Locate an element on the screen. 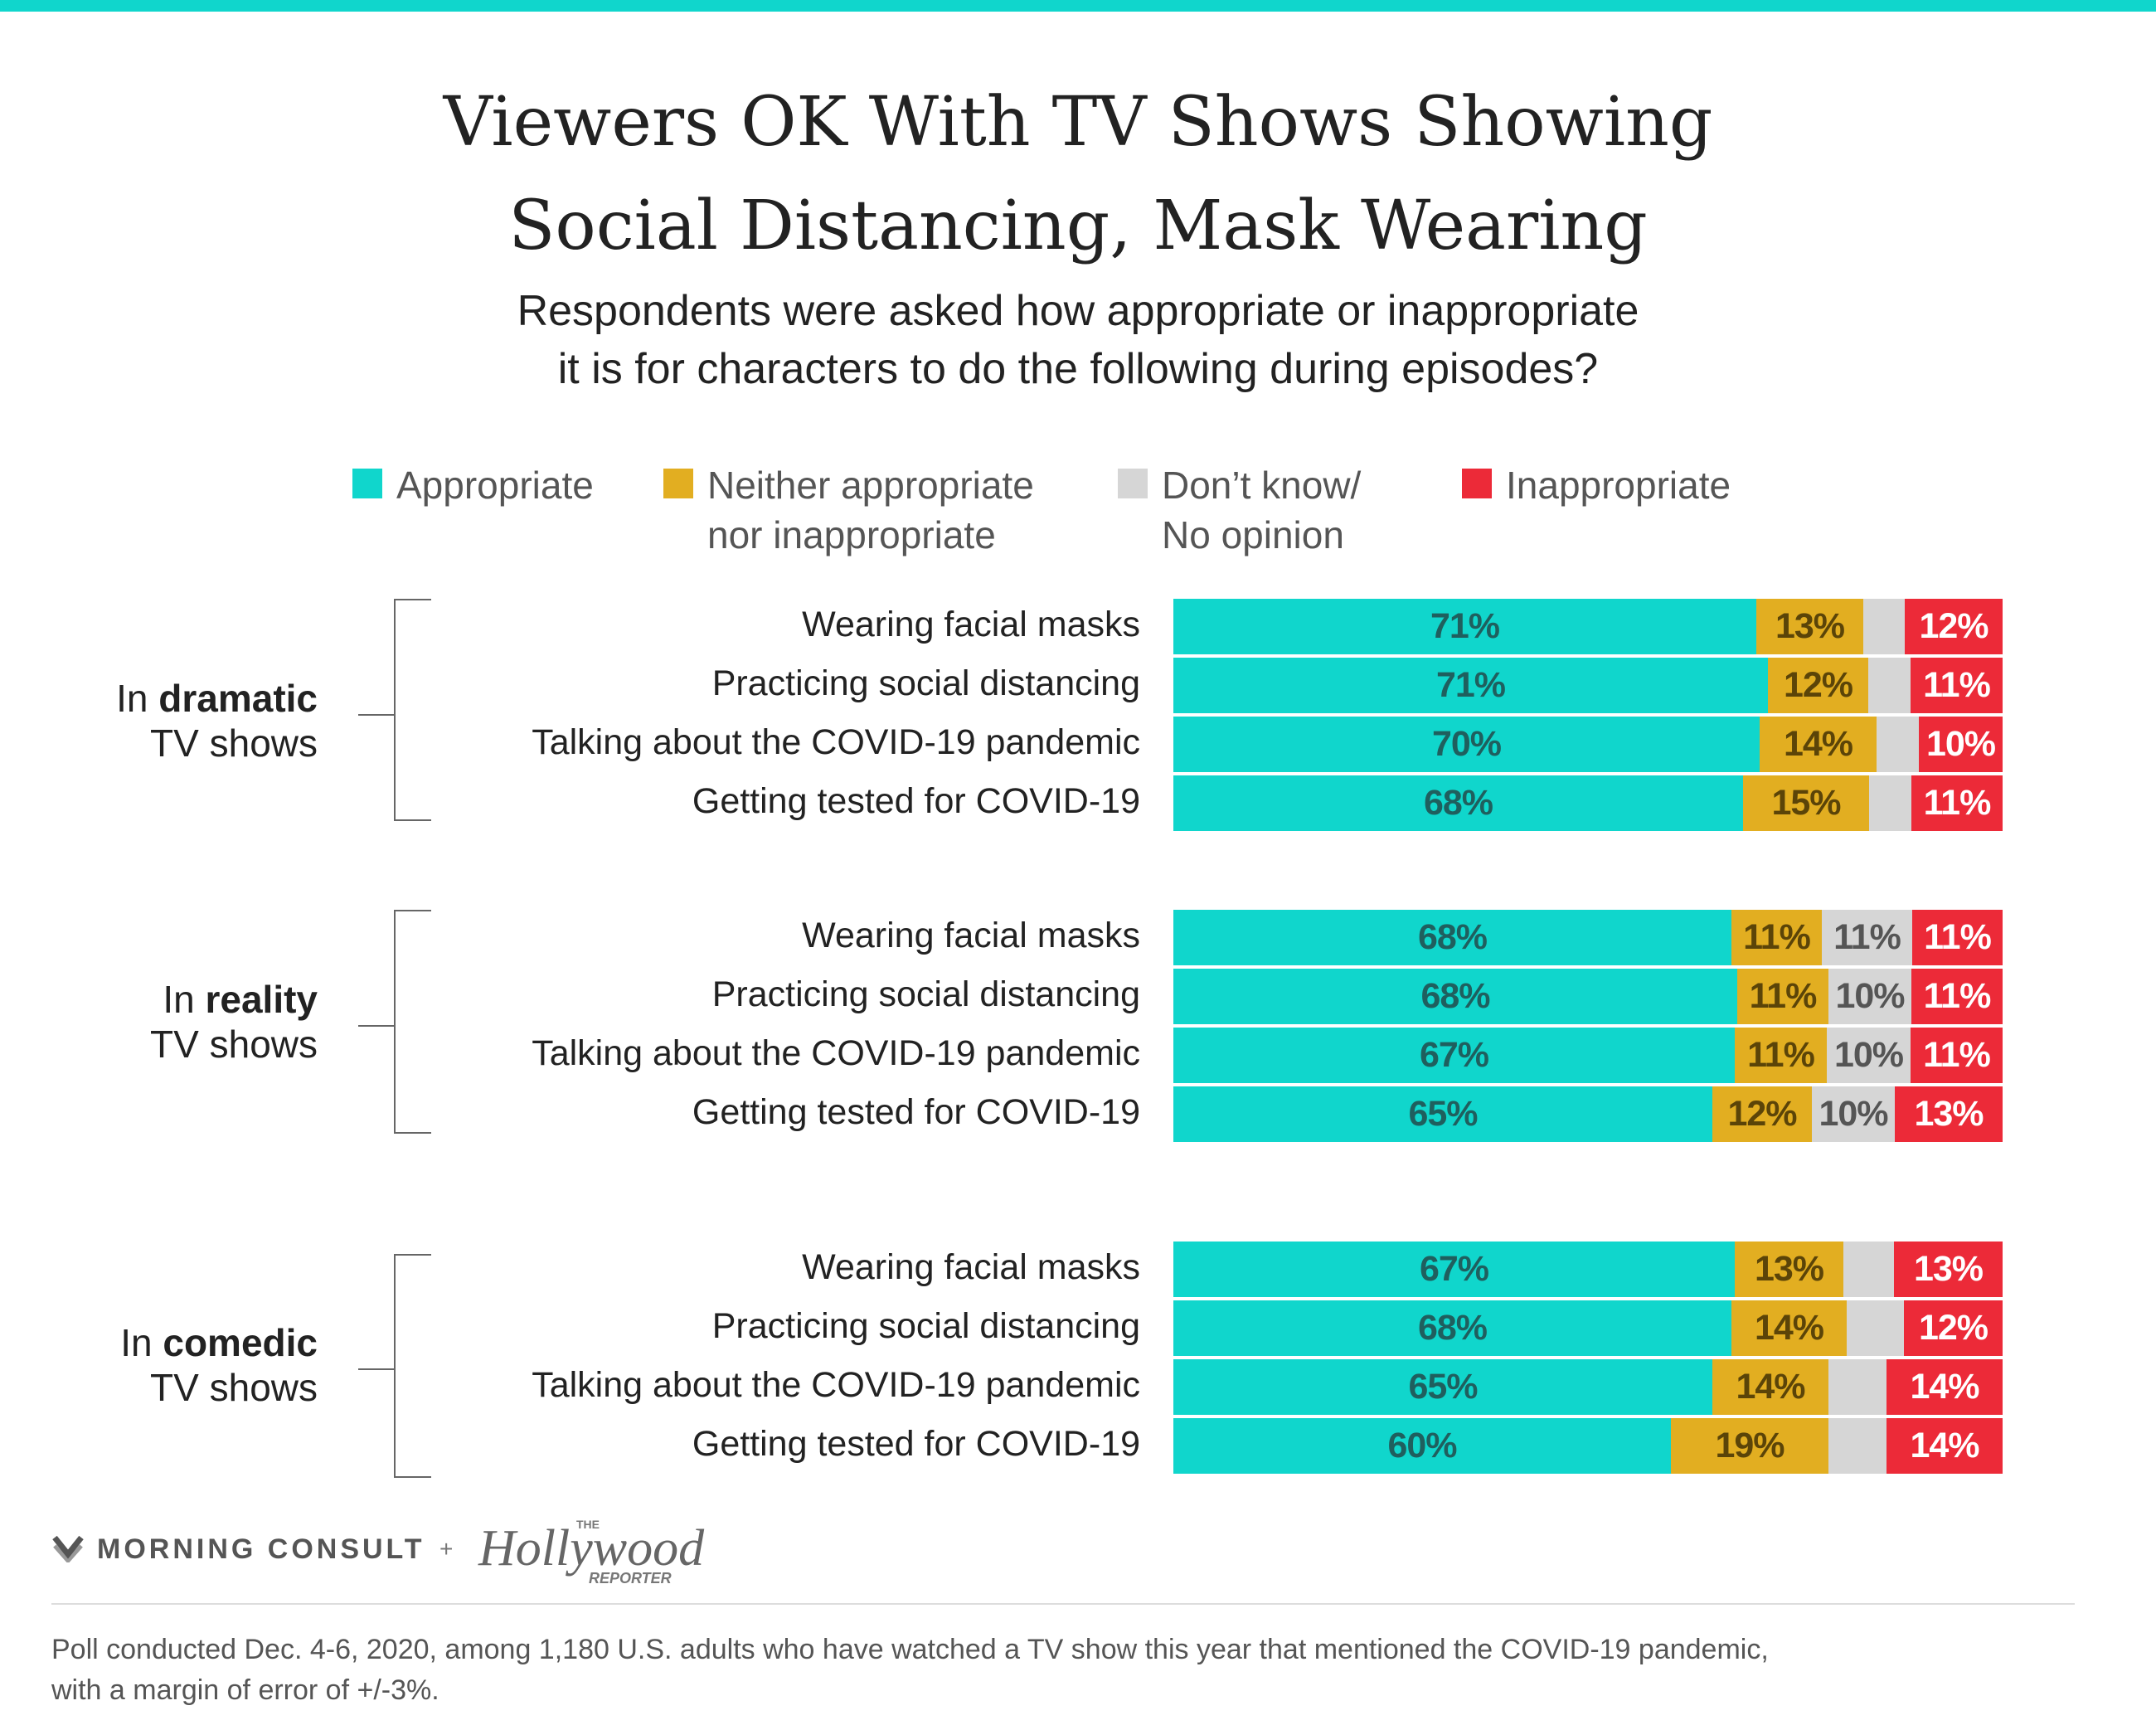  bar-segment-inappropriate: 14% is located at coordinates (1944, 1387).